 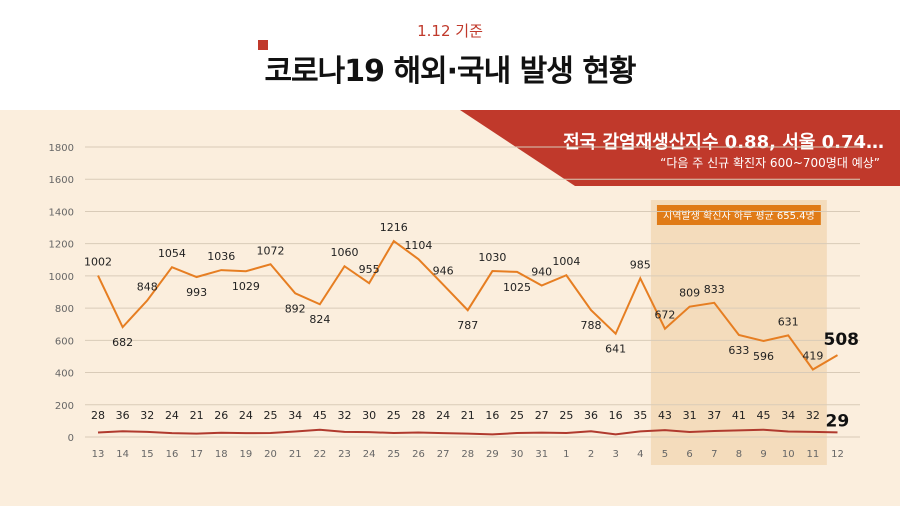 I want to click on overseas-data-label: 27, so click(x=542, y=415).